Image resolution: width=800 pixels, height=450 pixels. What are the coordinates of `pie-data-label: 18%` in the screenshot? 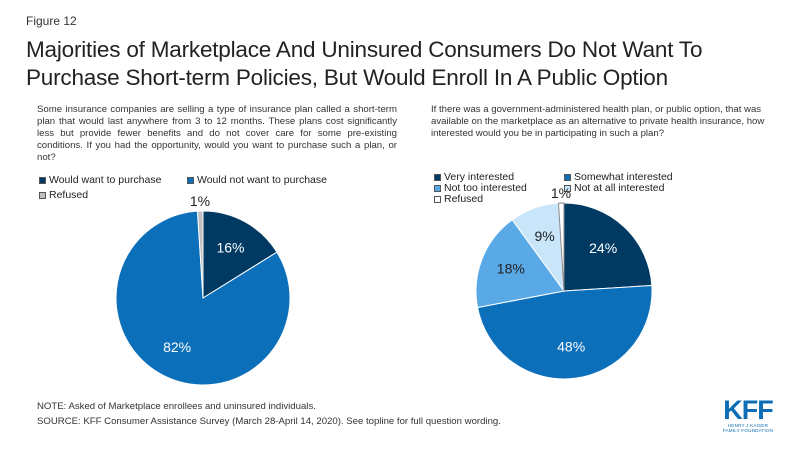 It's located at (511, 269).